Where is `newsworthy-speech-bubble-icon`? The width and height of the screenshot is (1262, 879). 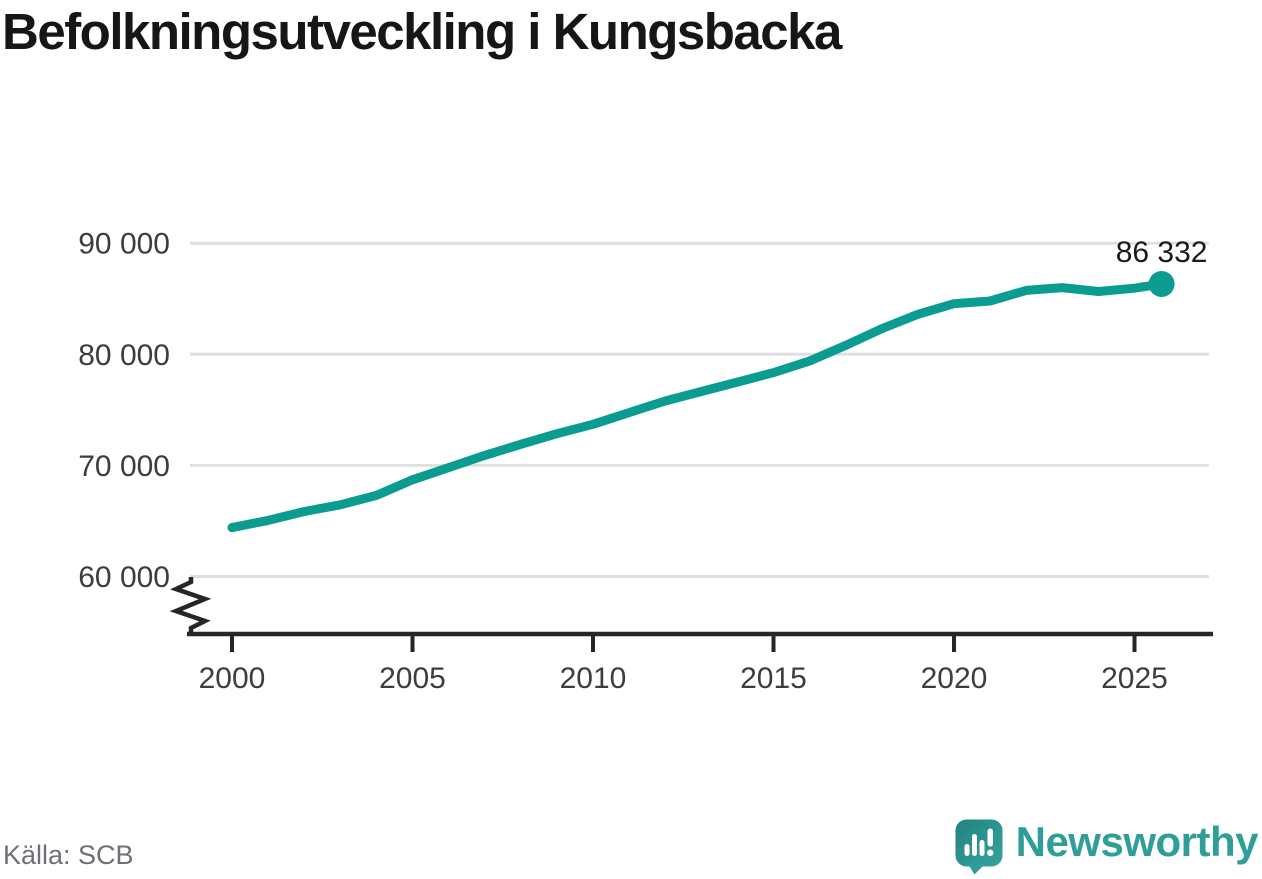 newsworthy-speech-bubble-icon is located at coordinates (979, 847).